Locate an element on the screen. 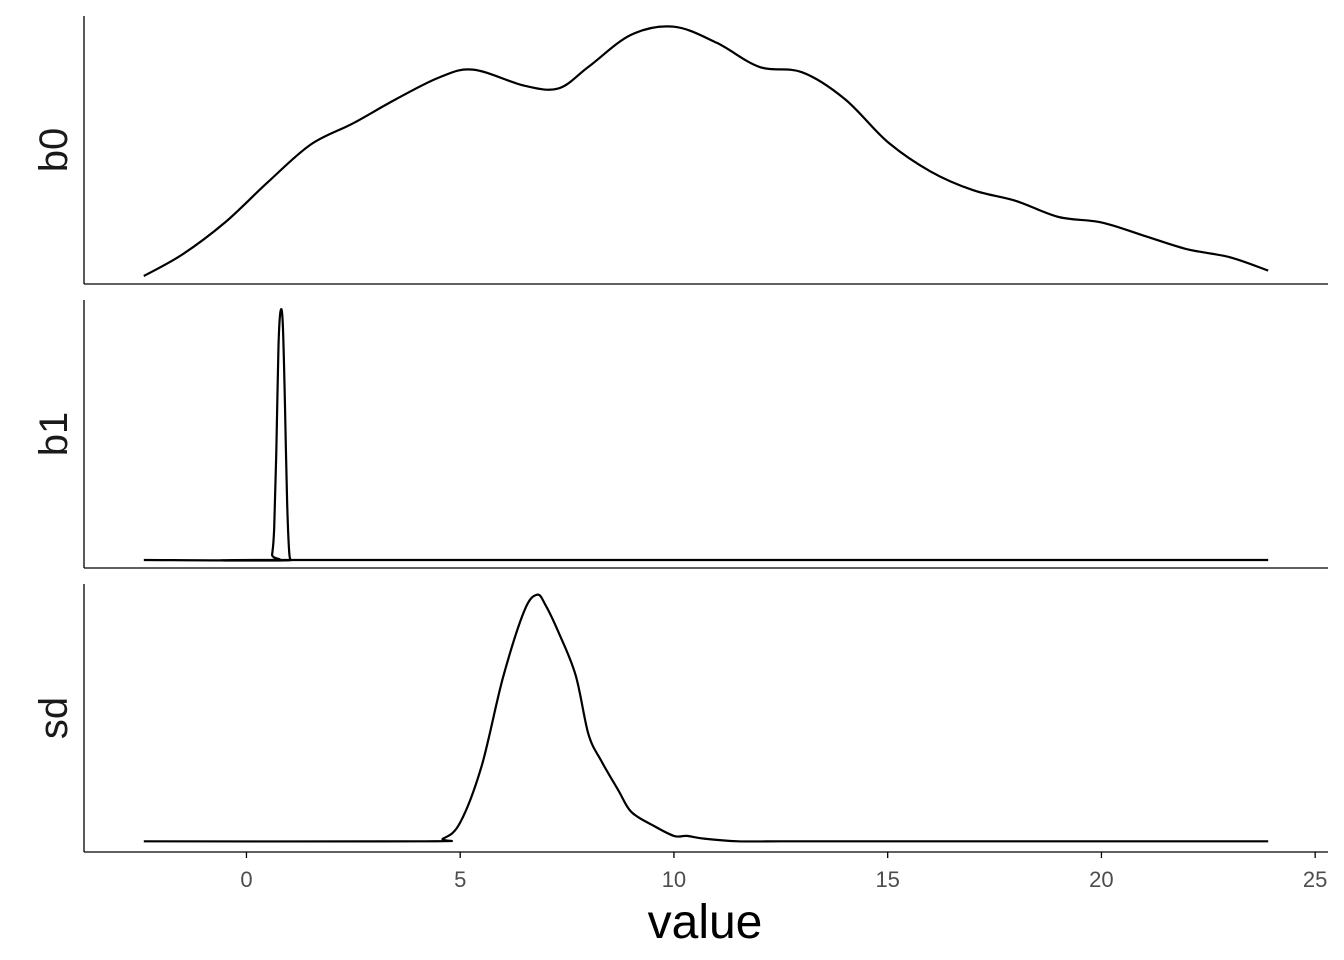  x-axis-title: value is located at coordinates (705, 922).